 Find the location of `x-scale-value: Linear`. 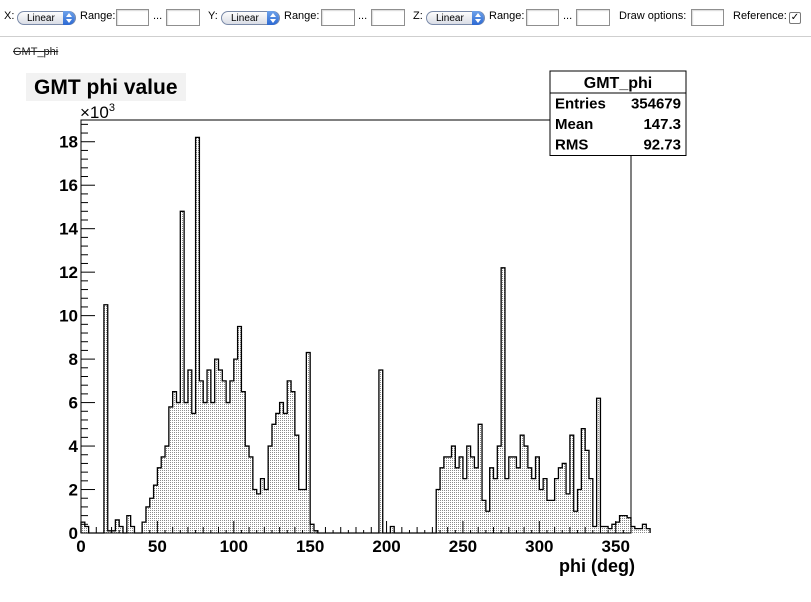

x-scale-value: Linear is located at coordinates (41, 18).